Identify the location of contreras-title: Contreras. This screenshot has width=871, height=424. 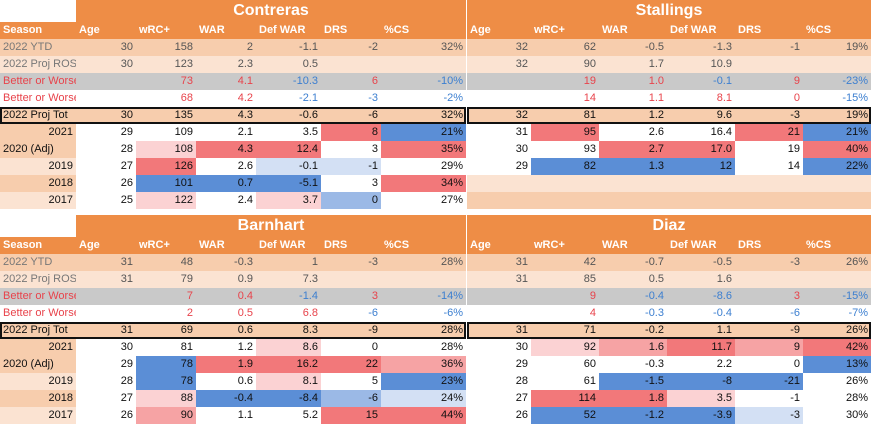
(271, 10).